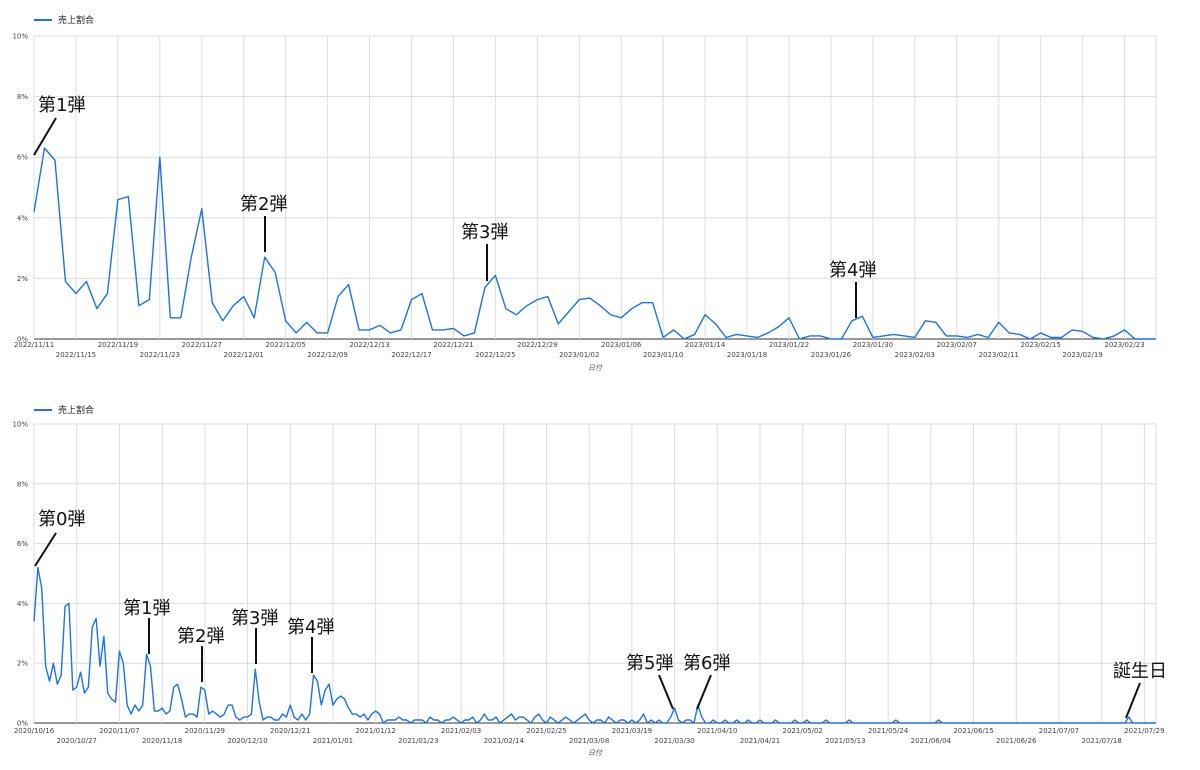 This screenshot has height=770, width=1200. Describe the element at coordinates (461, 731) in the screenshot. I see `chart2-x-tick-label: 2021/02/03` at that location.